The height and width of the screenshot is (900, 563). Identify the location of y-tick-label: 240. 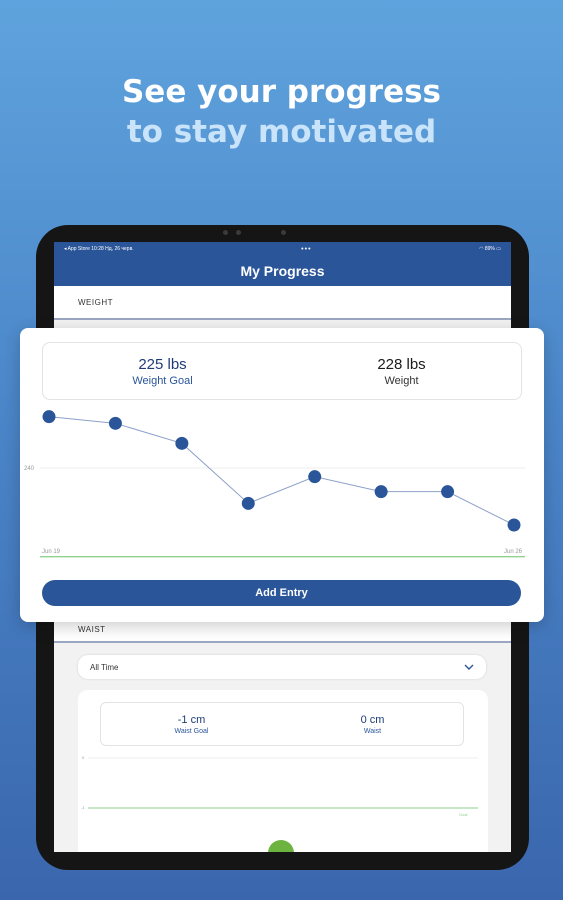
(29, 469).